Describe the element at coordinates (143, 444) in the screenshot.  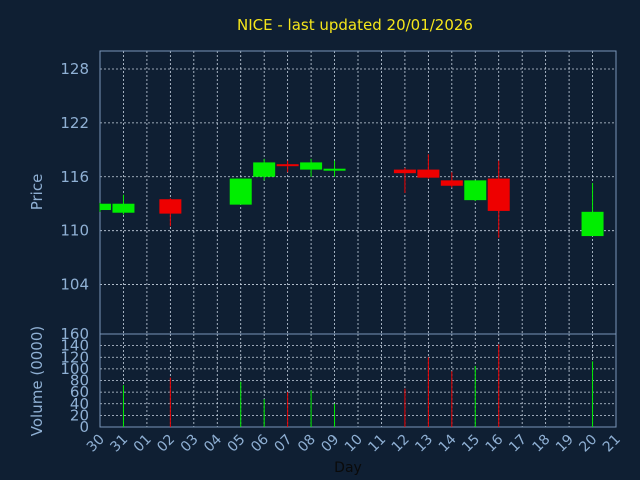
I see `x-tick-label: 01` at that location.